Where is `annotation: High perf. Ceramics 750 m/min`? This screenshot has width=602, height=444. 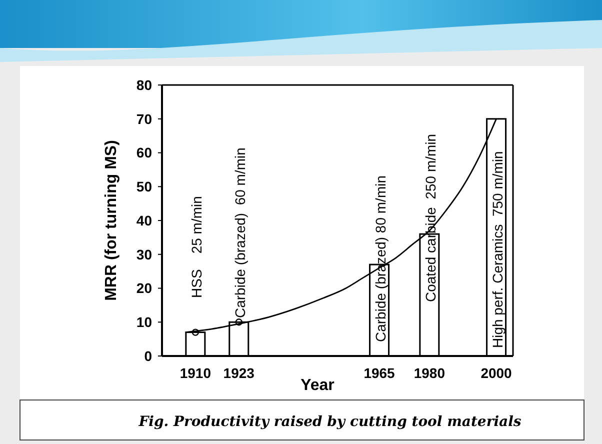
annotation: High perf. Ceramics 750 m/min is located at coordinates (497, 249).